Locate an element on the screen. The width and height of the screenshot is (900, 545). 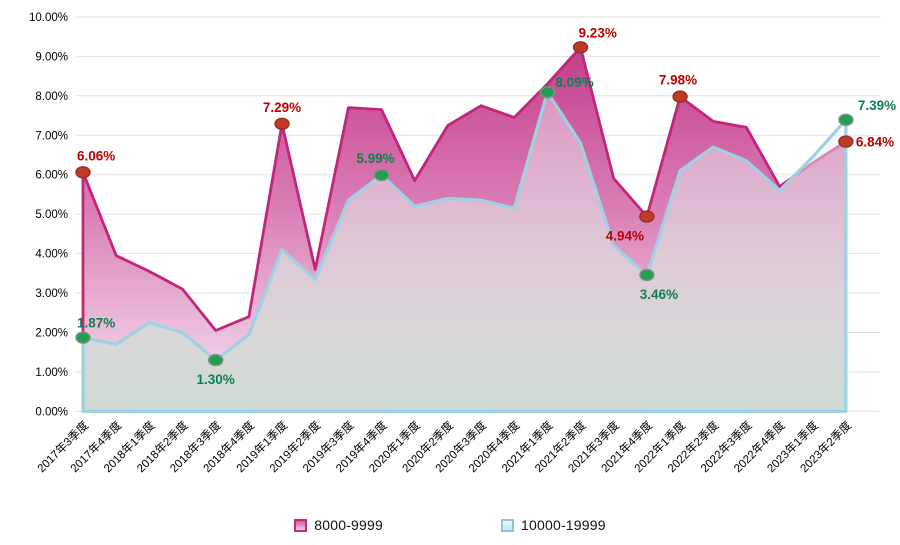
y-axis-tick-label: 2.00% is located at coordinates (51, 334).